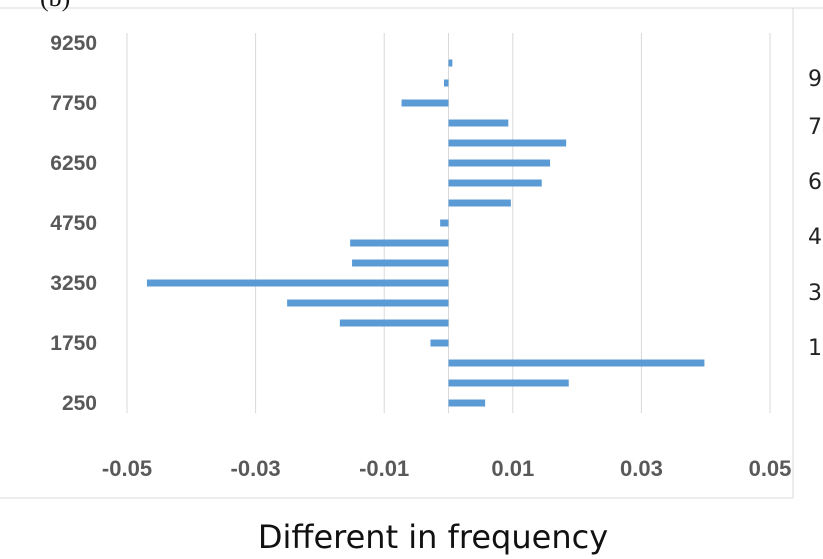 This screenshot has height=559, width=823. What do you see at coordinates (127, 468) in the screenshot?
I see `x-tick-label: -0.05` at bounding box center [127, 468].